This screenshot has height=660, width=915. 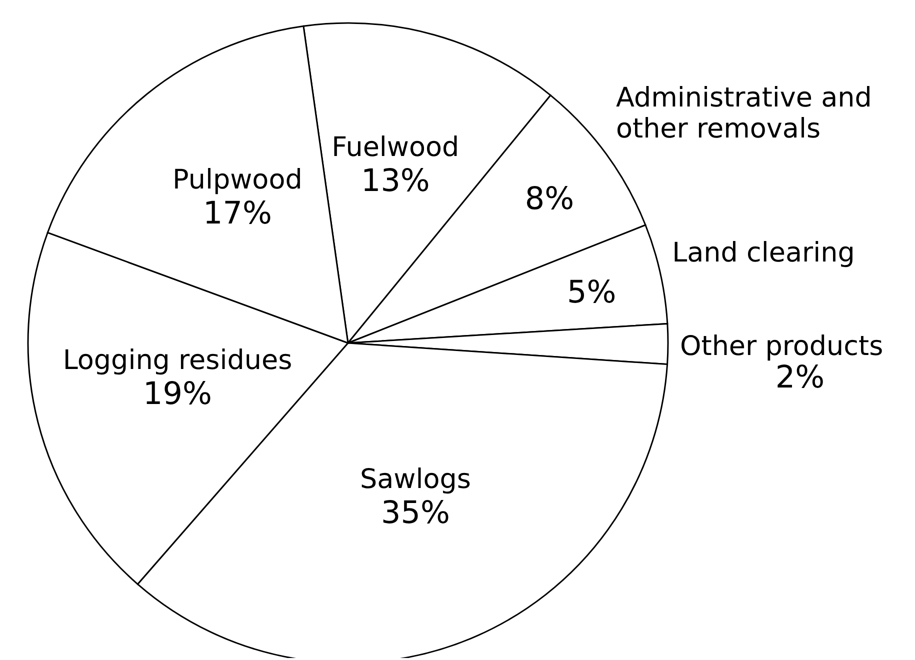 What do you see at coordinates (396, 147) in the screenshot?
I see `slice-label: Fuelwood` at bounding box center [396, 147].